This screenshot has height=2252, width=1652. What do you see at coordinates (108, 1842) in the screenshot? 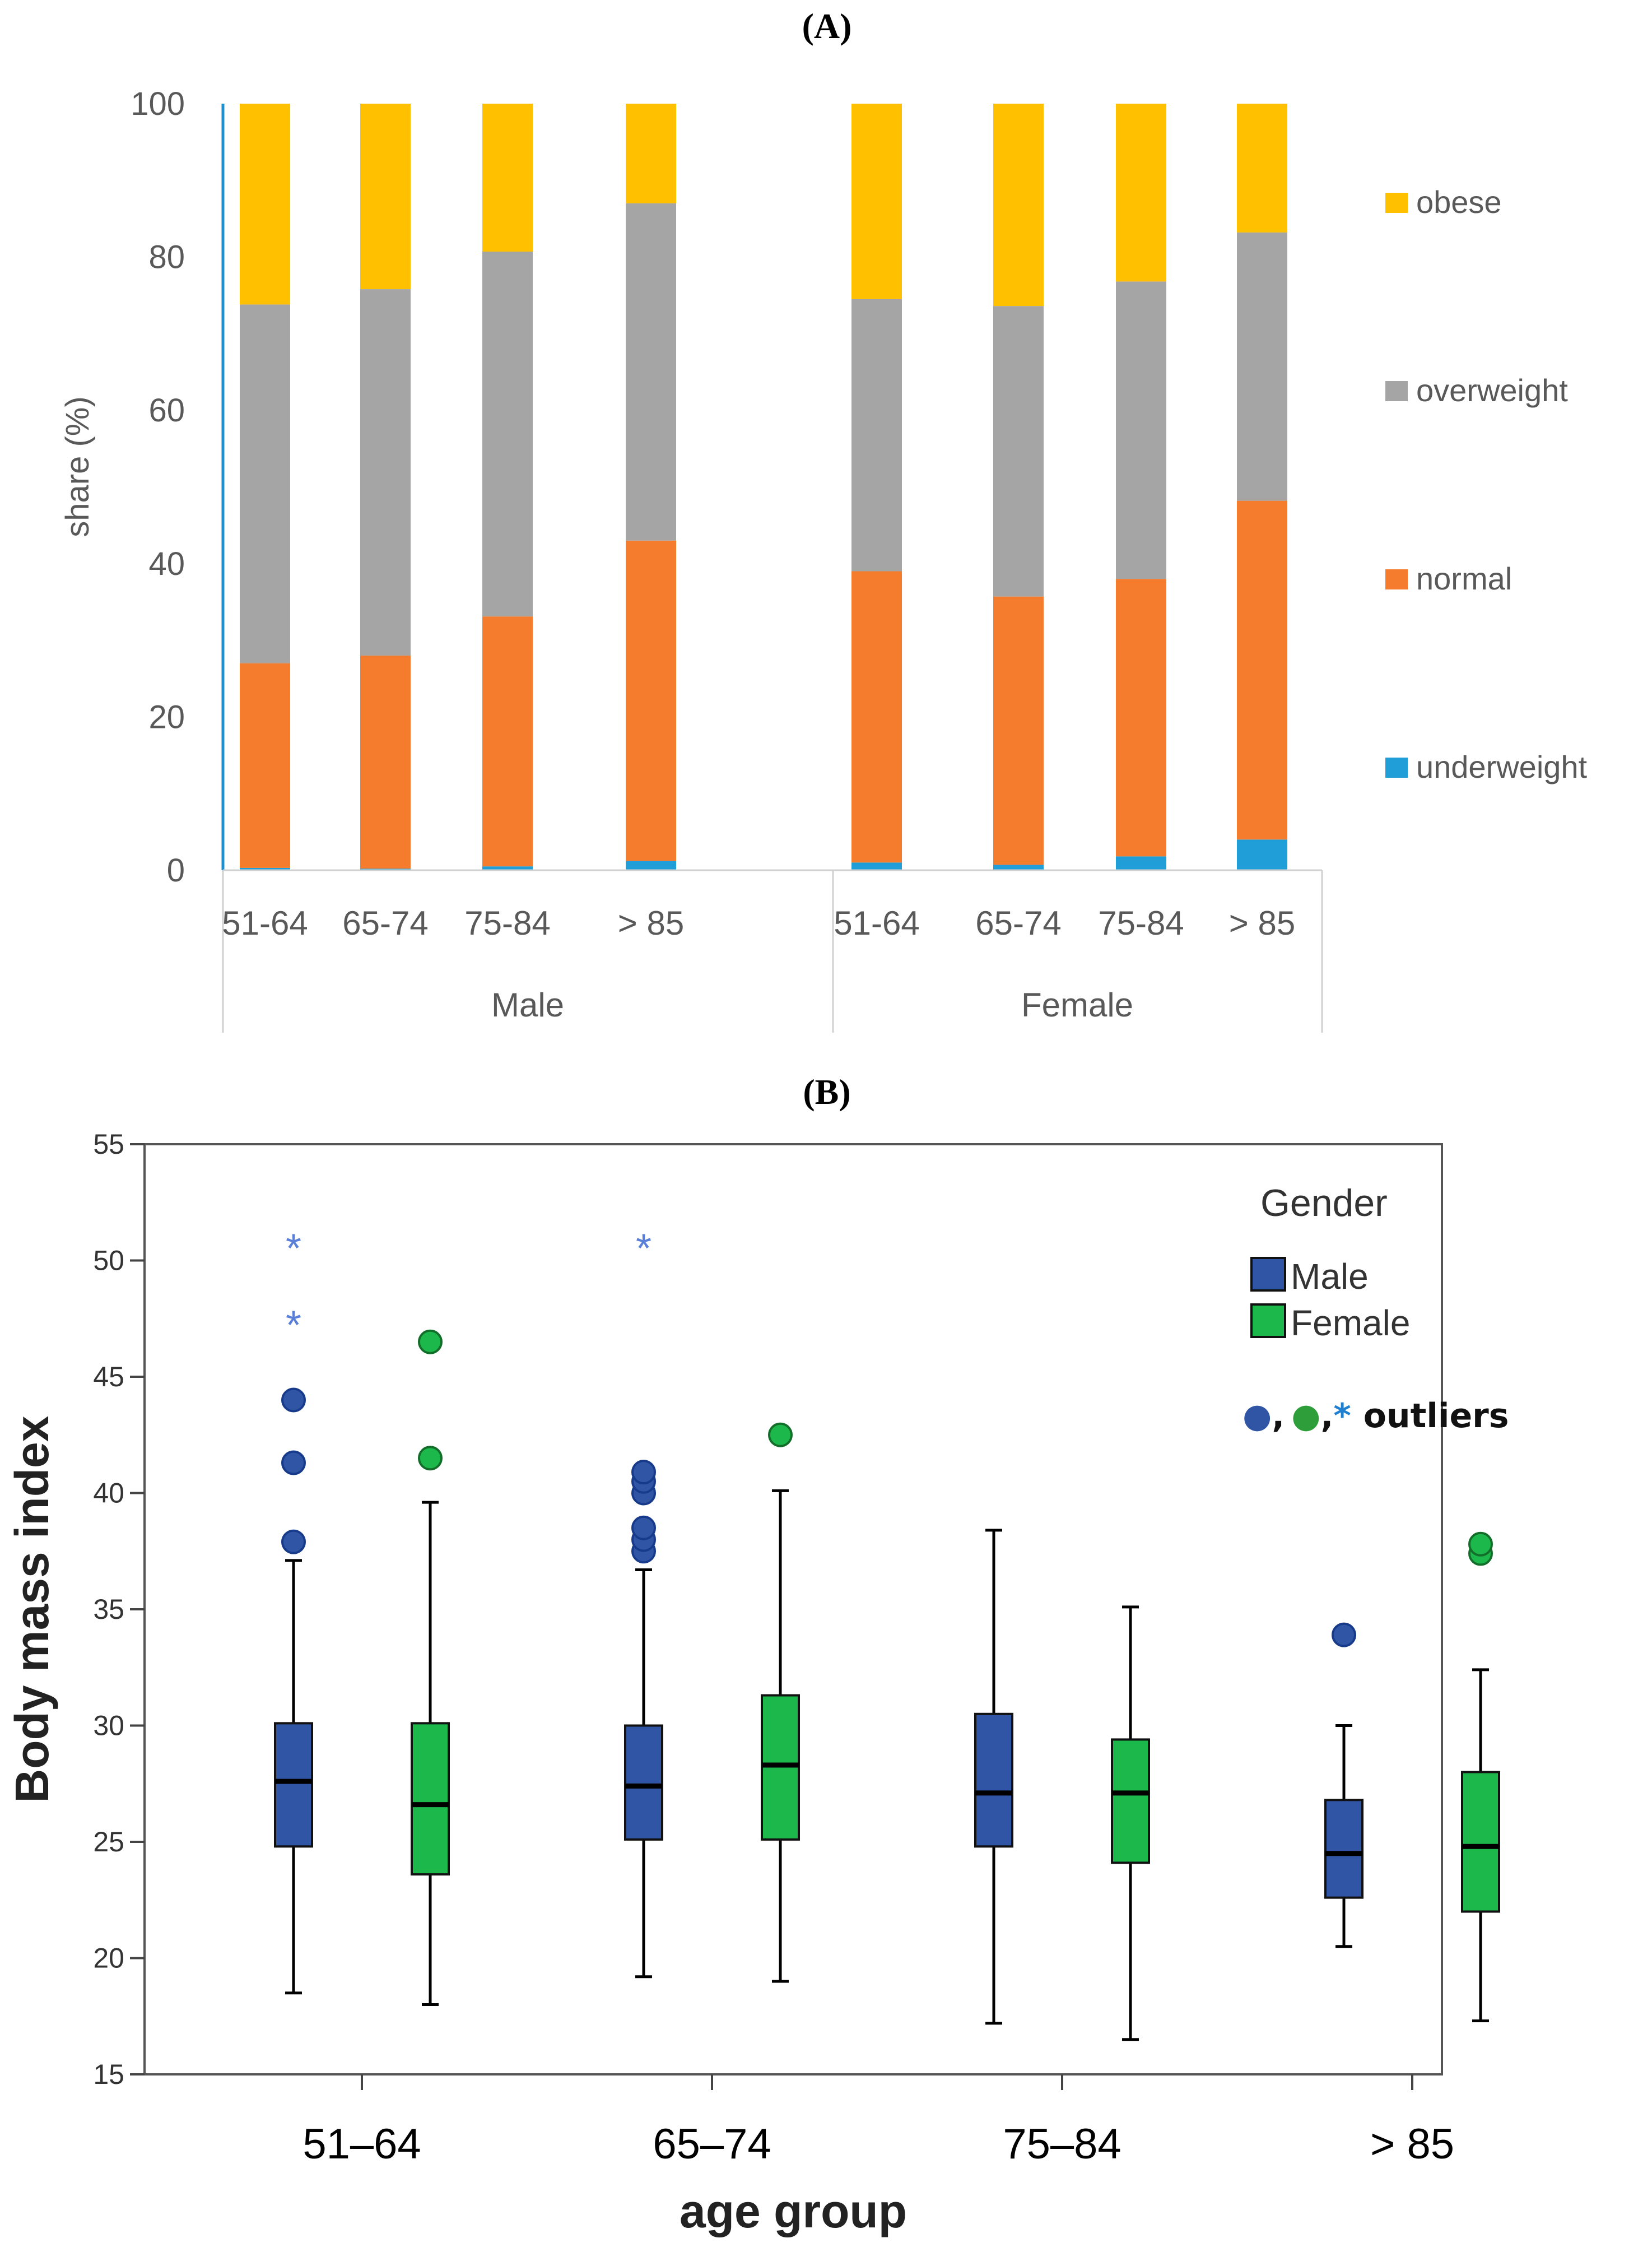
I see `panel-b-y-tick-25: 25` at bounding box center [108, 1842].